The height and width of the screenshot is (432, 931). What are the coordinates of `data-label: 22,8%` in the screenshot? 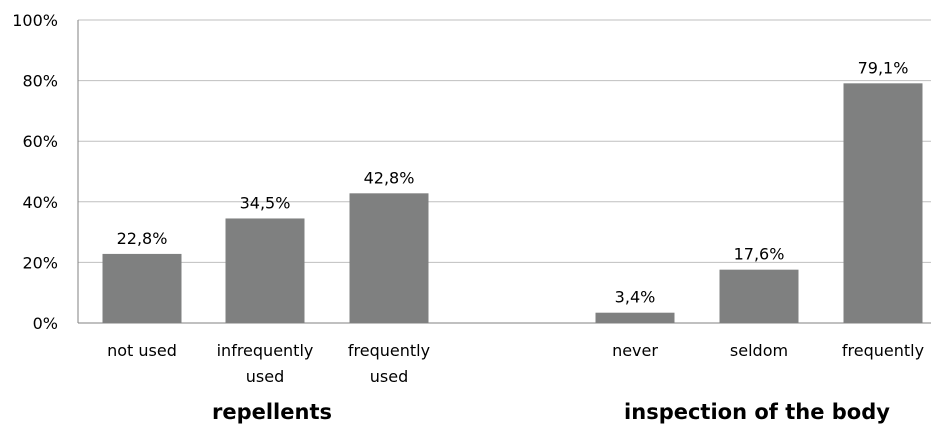 It's located at (142, 238).